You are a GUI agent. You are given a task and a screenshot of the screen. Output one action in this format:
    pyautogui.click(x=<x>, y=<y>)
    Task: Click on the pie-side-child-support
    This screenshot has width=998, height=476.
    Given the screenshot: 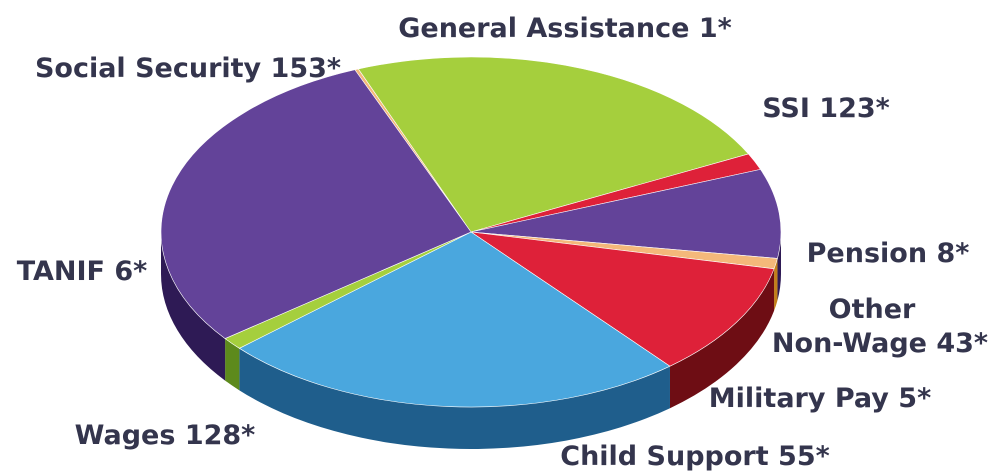 What is the action you would take?
    pyautogui.click(x=722, y=338)
    